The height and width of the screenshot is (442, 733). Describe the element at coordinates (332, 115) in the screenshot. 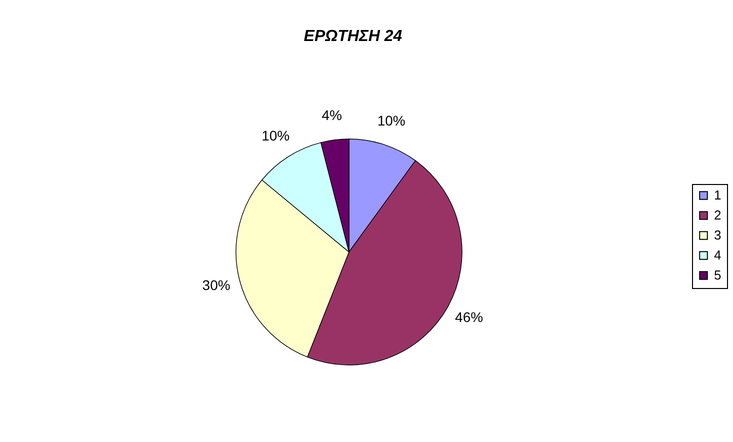

I see `data-label: 4%` at that location.